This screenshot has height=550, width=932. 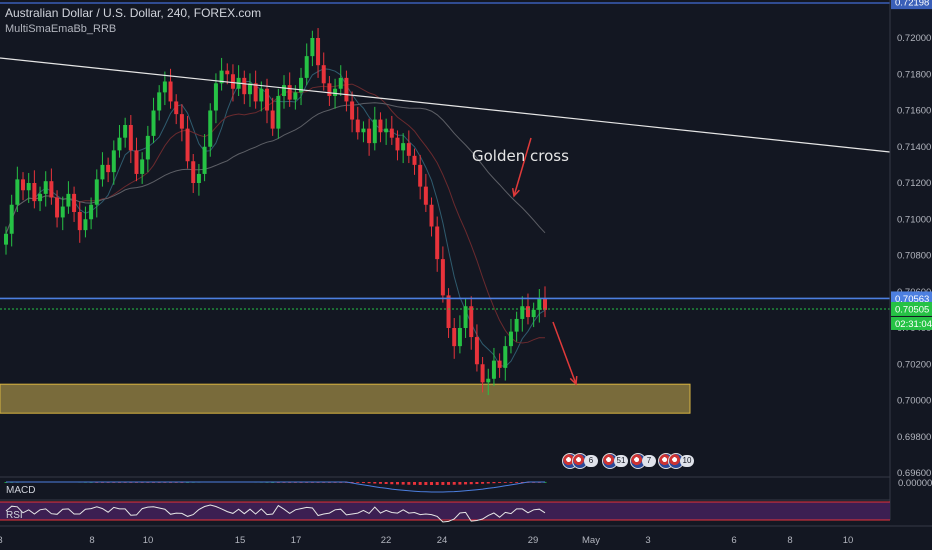 I want to click on ma-slow, so click(x=275, y=168).